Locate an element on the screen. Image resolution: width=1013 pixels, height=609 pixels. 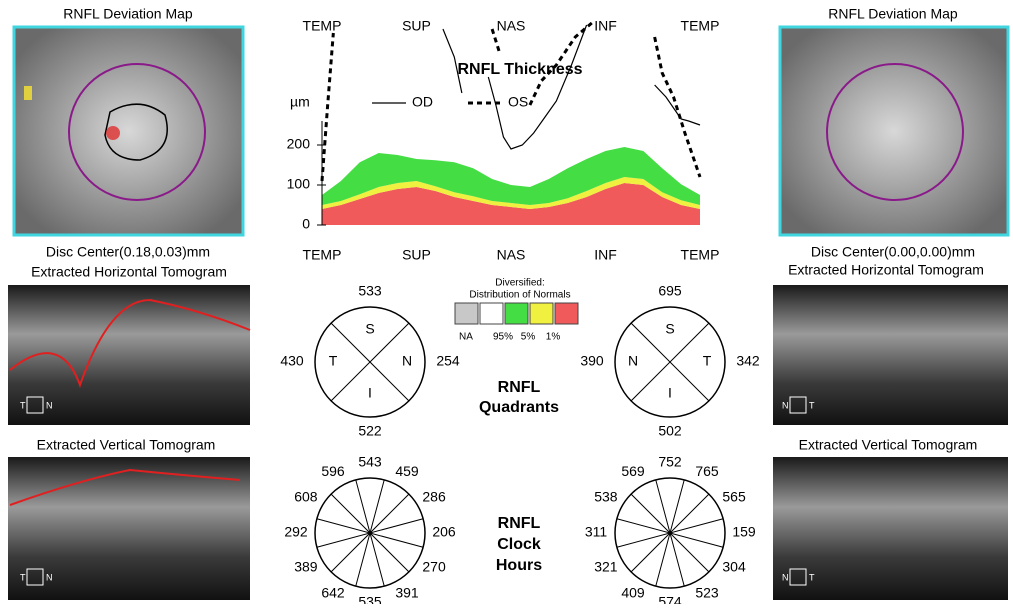
quadrant-circle is located at coordinates (370, 362).